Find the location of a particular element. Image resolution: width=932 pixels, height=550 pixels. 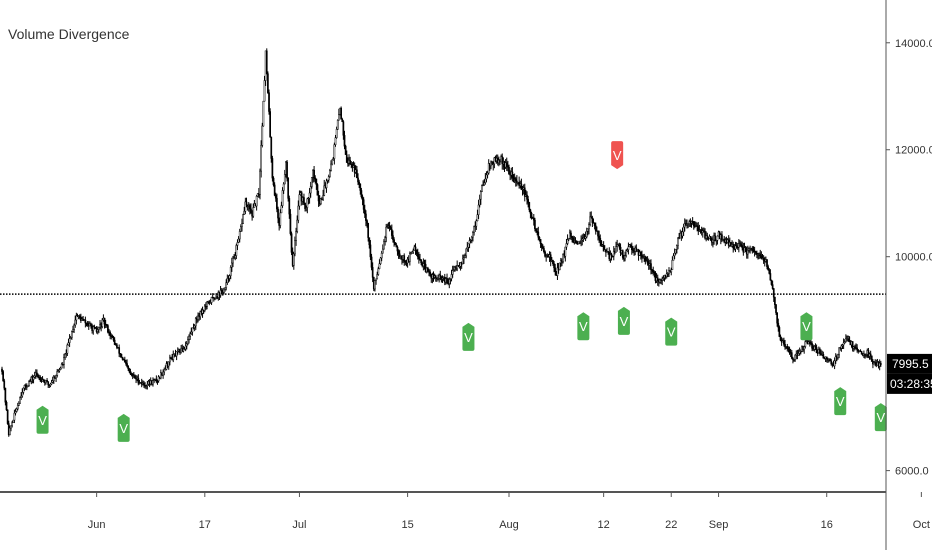

signal-marker-1: V is located at coordinates (123, 427).